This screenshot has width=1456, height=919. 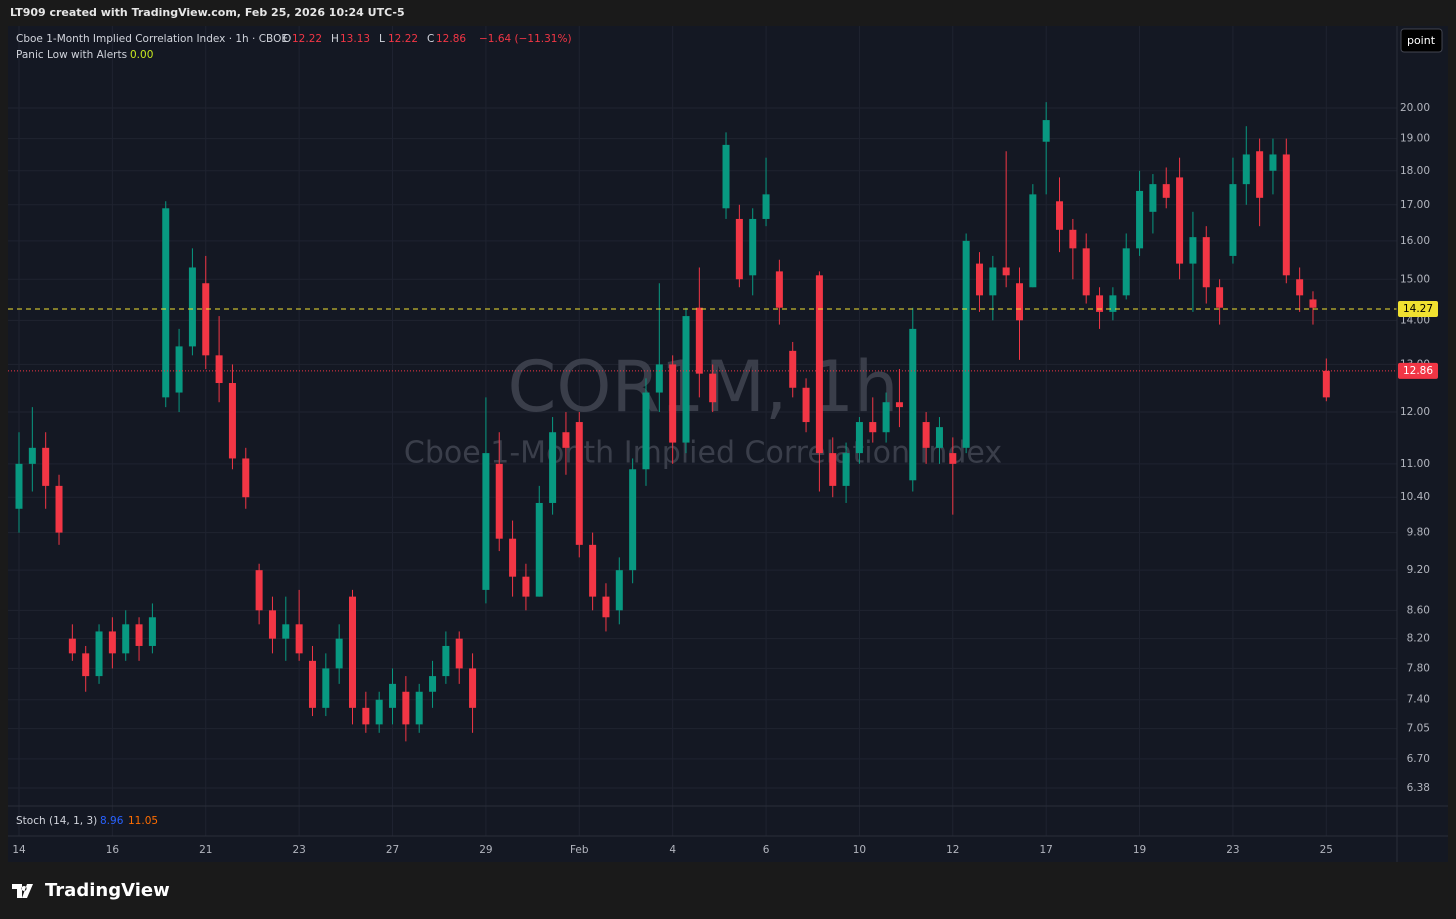 What do you see at coordinates (403, 39) in the screenshot?
I see `quote-value: 12.22` at bounding box center [403, 39].